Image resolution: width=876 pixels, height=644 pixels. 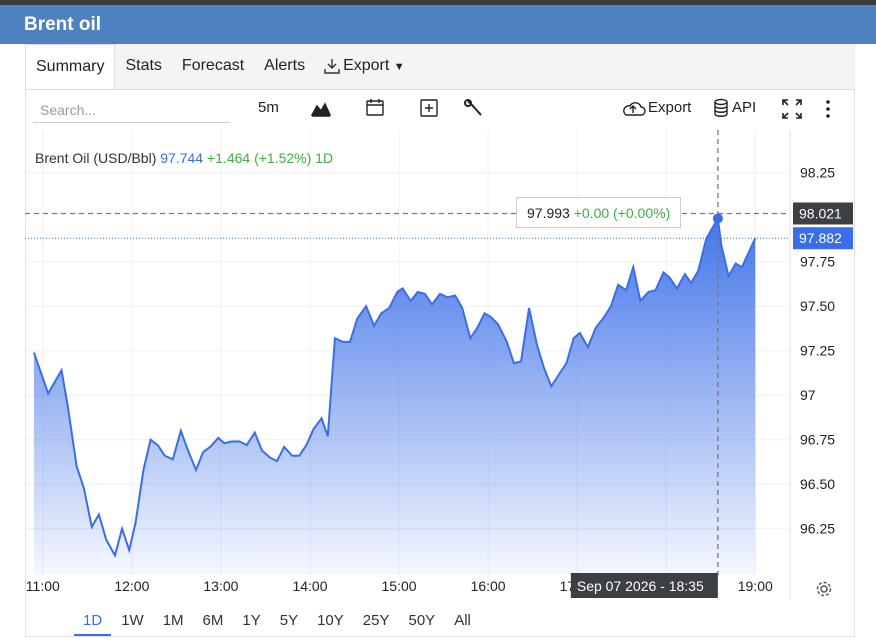 I want to click on api-db-icon, so click(x=721, y=107).